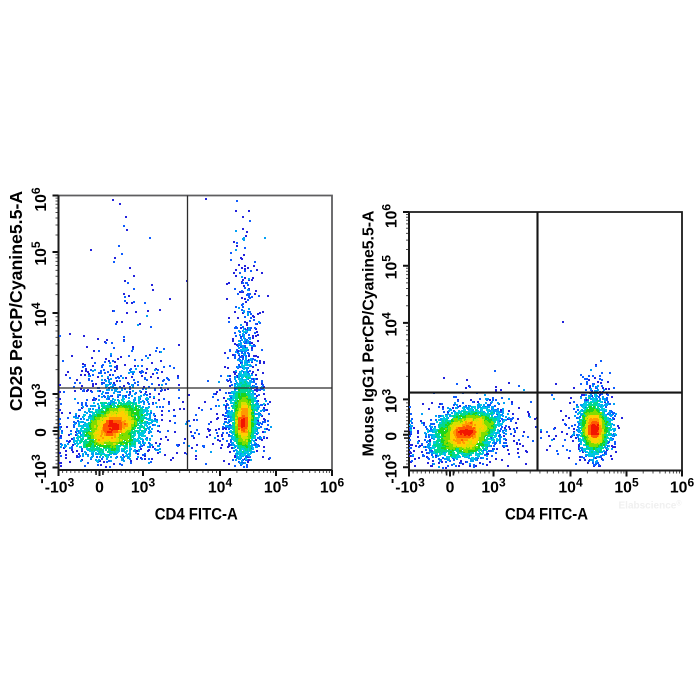 The image size is (700, 700). What do you see at coordinates (369, 334) in the screenshot?
I see `svg-text: Mouse IgG1 PerCP/Cyanine5.5-A` at bounding box center [369, 334].